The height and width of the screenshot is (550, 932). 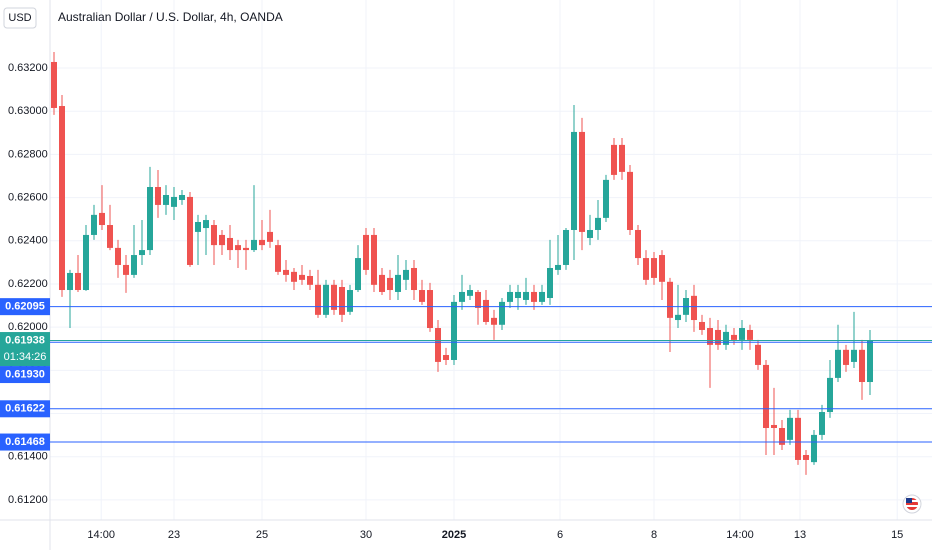 I want to click on x-tick-label: 8, so click(x=654, y=535).